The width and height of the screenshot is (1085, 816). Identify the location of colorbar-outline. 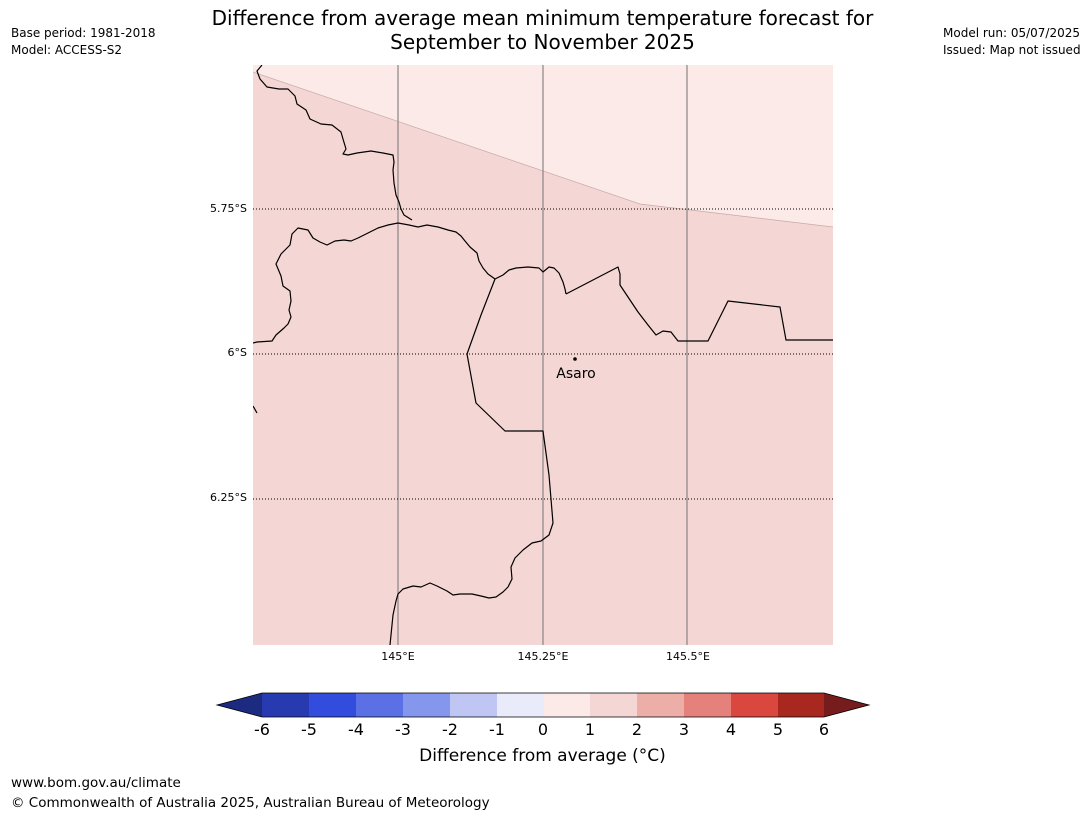
(543, 705).